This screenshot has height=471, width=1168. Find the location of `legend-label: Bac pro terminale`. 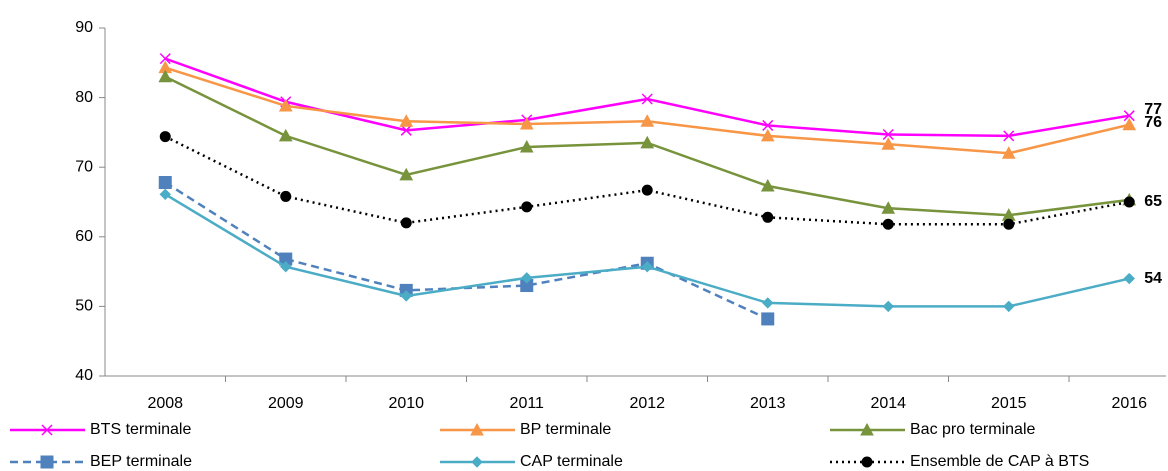

legend-label: Bac pro terminale is located at coordinates (972, 429).